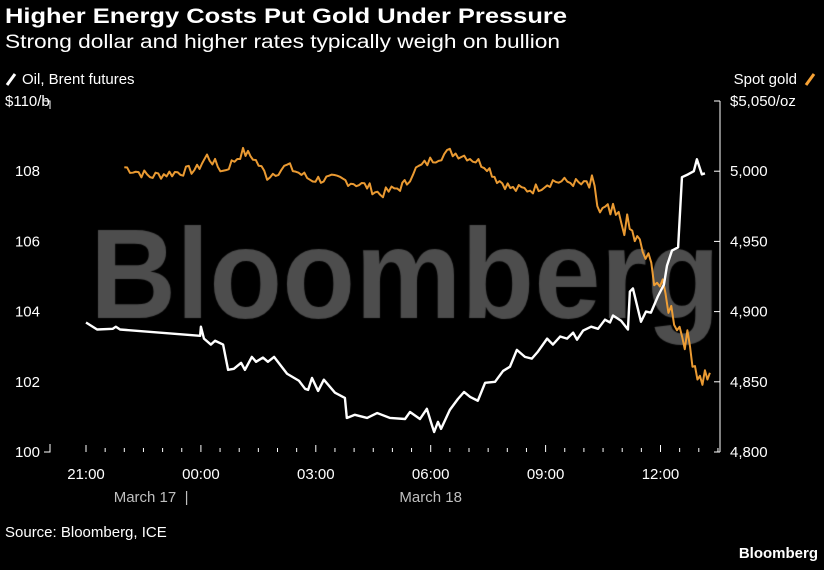  I want to click on x-axis-tick-label: 12:00, so click(661, 474).